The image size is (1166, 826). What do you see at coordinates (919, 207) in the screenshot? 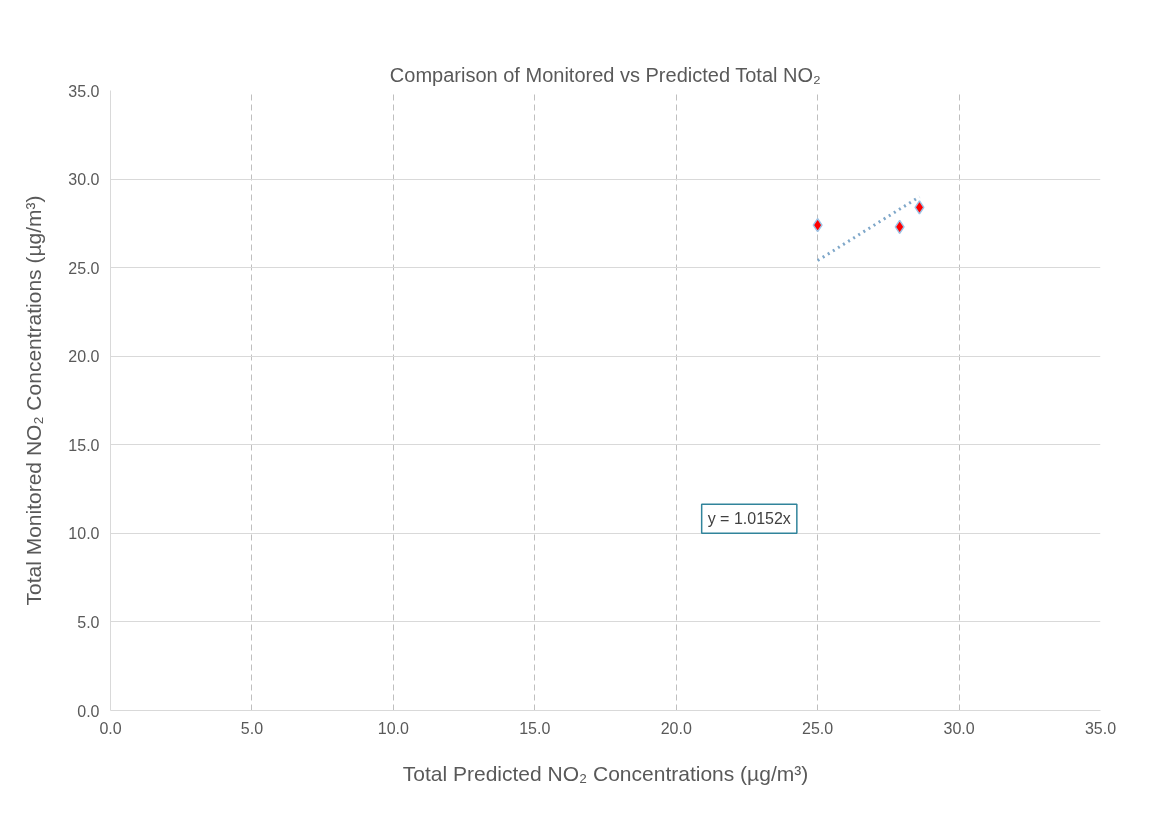
I see `point` at bounding box center [919, 207].